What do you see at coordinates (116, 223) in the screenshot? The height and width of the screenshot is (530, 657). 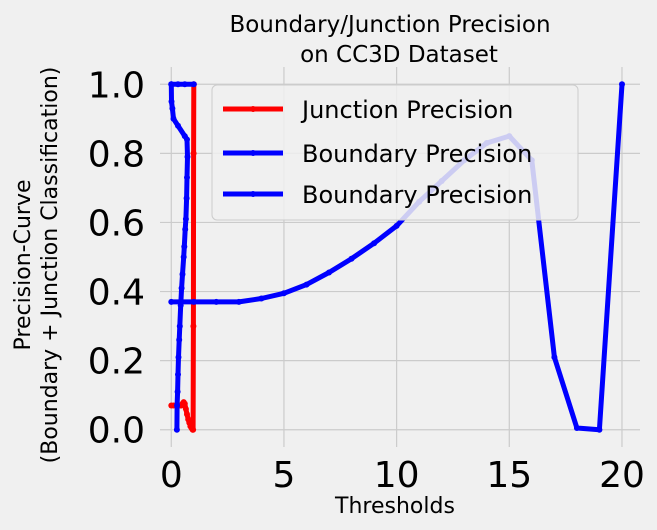 I see `y-tick-label: 0.6` at bounding box center [116, 223].